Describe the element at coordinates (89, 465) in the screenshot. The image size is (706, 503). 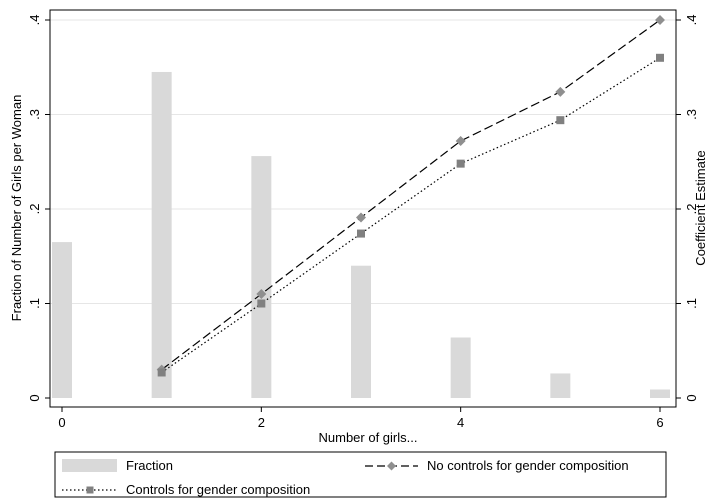
I see `legend-swatch-fraction` at that location.